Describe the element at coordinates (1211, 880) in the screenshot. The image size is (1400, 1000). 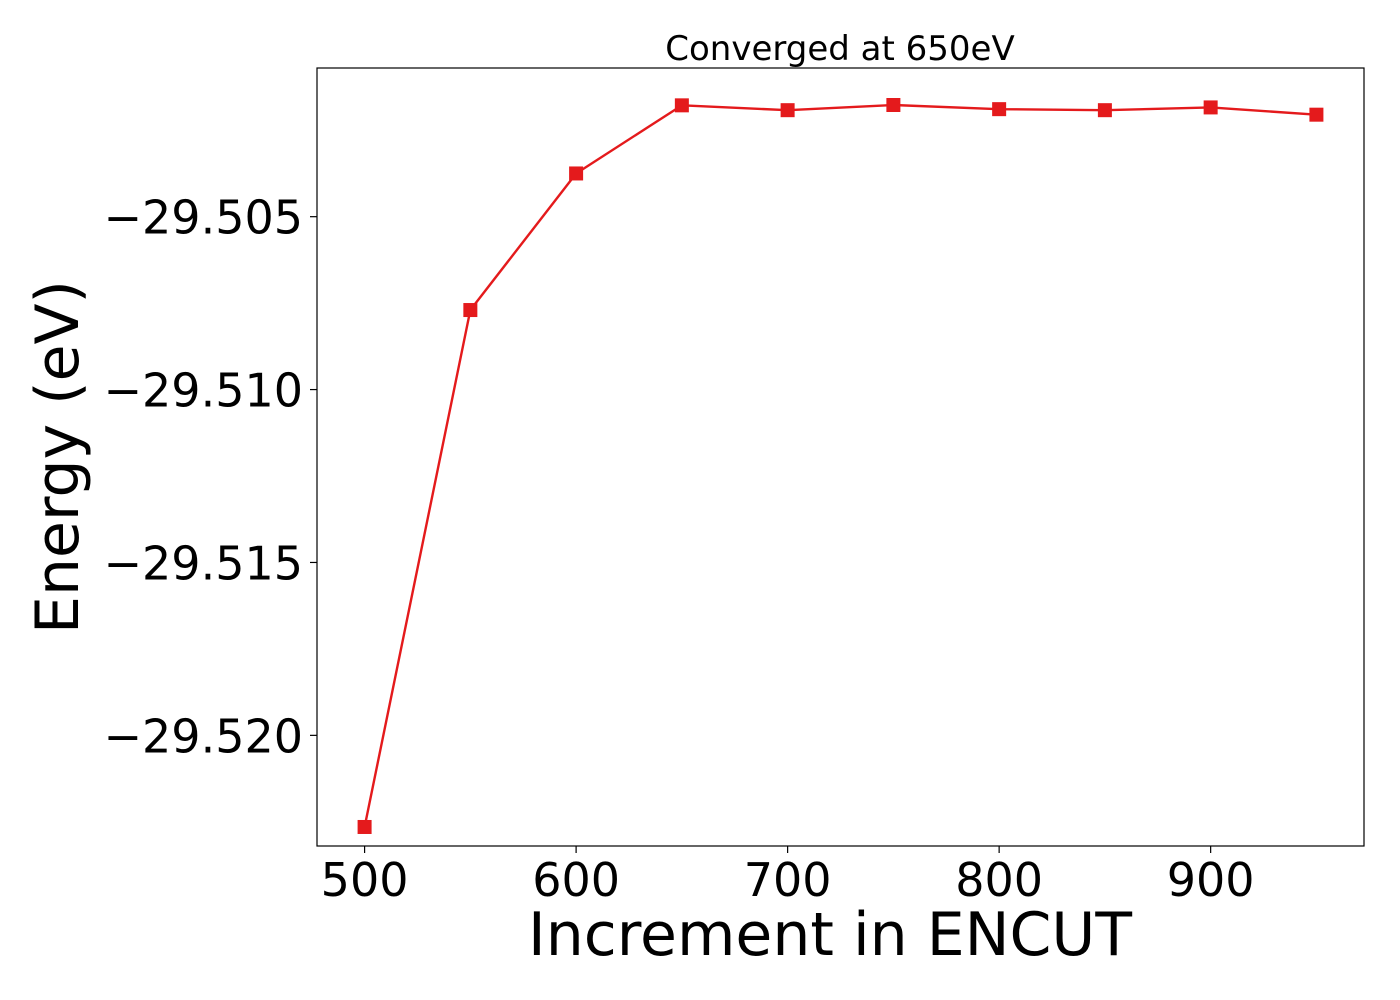
I see `x-tick-label: 900` at that location.